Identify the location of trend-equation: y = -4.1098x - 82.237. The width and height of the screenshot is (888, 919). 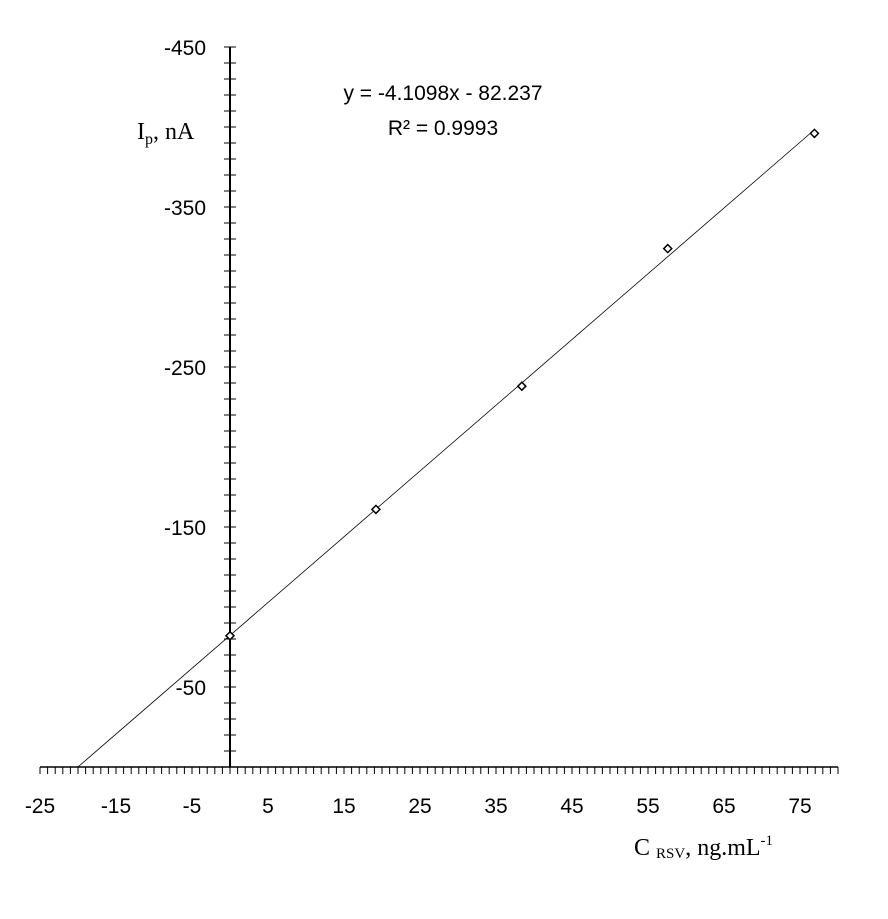
(442, 93).